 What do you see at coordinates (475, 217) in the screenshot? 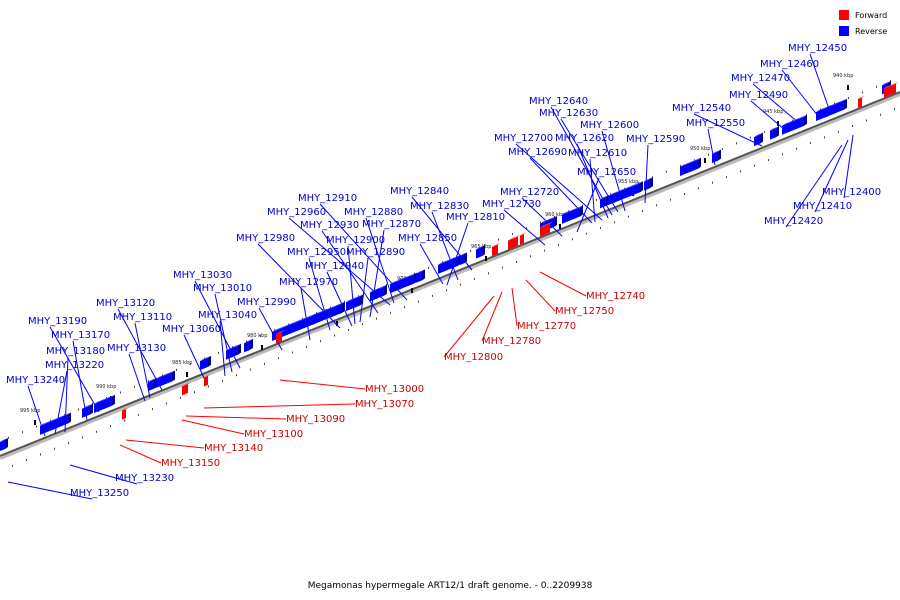
I see `gene-label-reverse: MHY_12810` at bounding box center [475, 217].